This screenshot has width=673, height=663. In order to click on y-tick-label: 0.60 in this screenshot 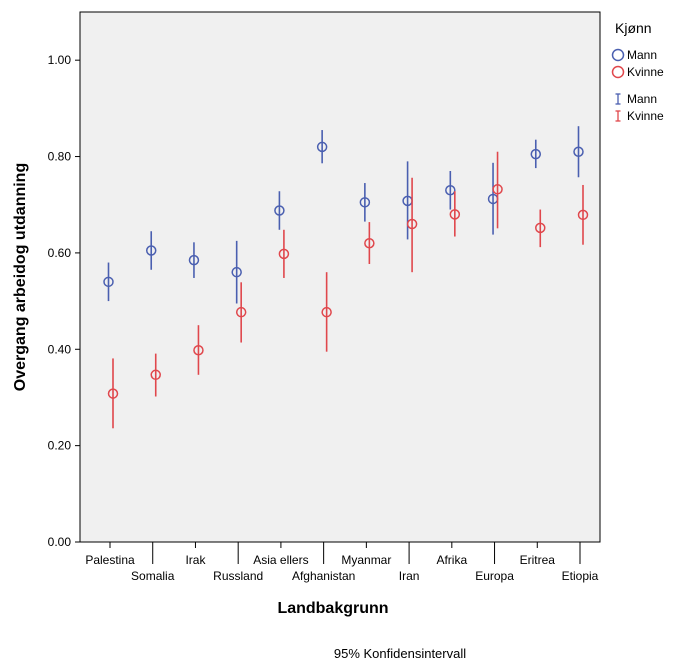, I will do `click(60, 253)`.